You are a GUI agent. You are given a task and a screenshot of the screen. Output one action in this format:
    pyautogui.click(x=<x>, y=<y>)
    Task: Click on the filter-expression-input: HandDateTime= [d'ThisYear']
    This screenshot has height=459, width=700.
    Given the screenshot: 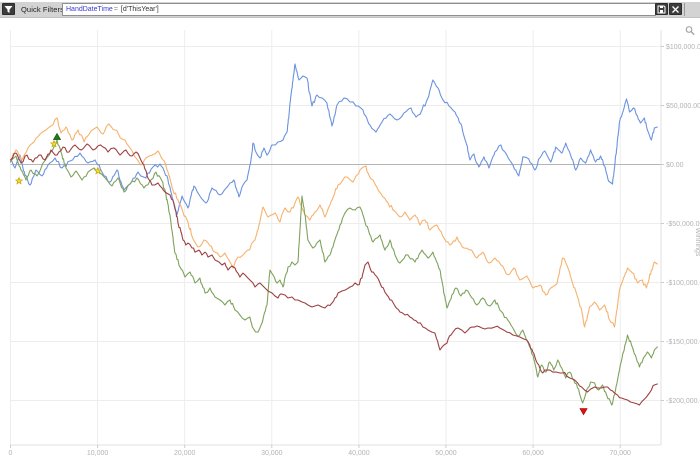 What is the action you would take?
    pyautogui.click(x=359, y=9)
    